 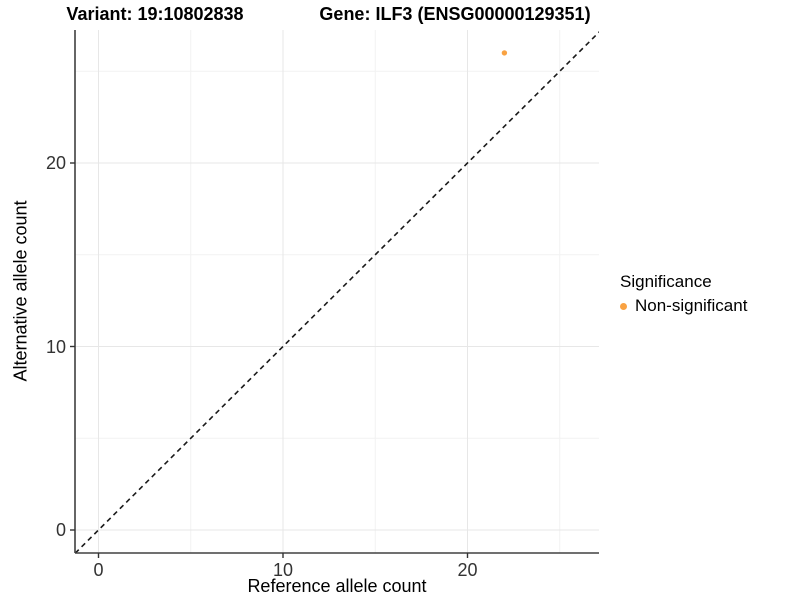 What do you see at coordinates (337, 586) in the screenshot?
I see `x-axis-title: Reference allele count` at bounding box center [337, 586].